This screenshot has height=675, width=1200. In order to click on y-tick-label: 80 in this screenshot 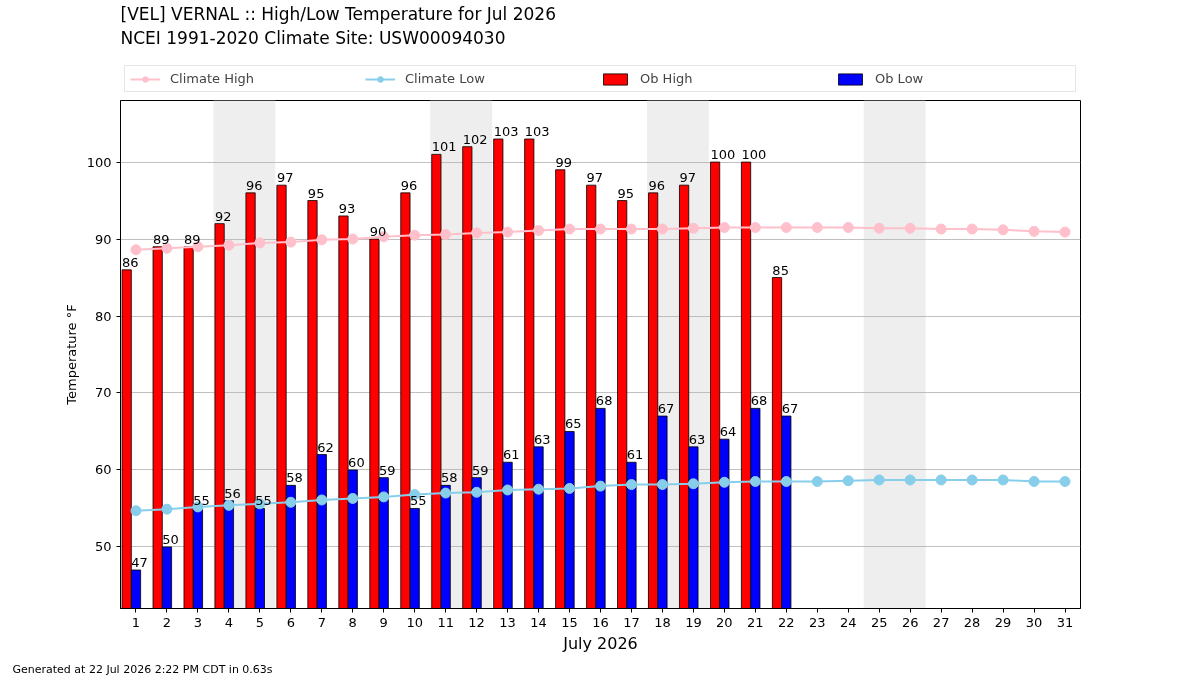, I will do `click(103, 316)`.